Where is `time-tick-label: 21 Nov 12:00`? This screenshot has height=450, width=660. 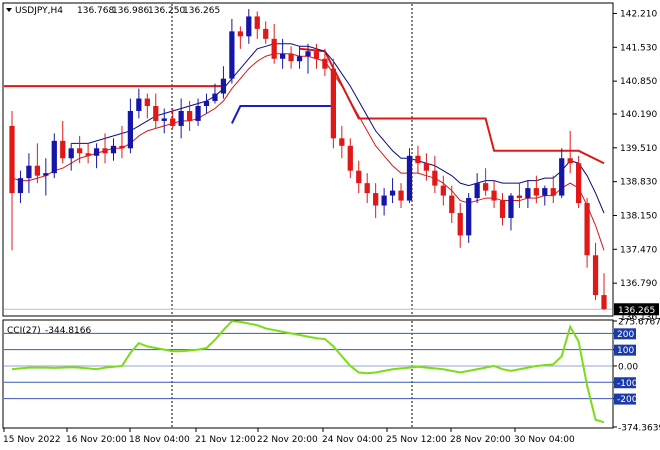 time-tick-label: 21 Nov 12:00 is located at coordinates (225, 440).